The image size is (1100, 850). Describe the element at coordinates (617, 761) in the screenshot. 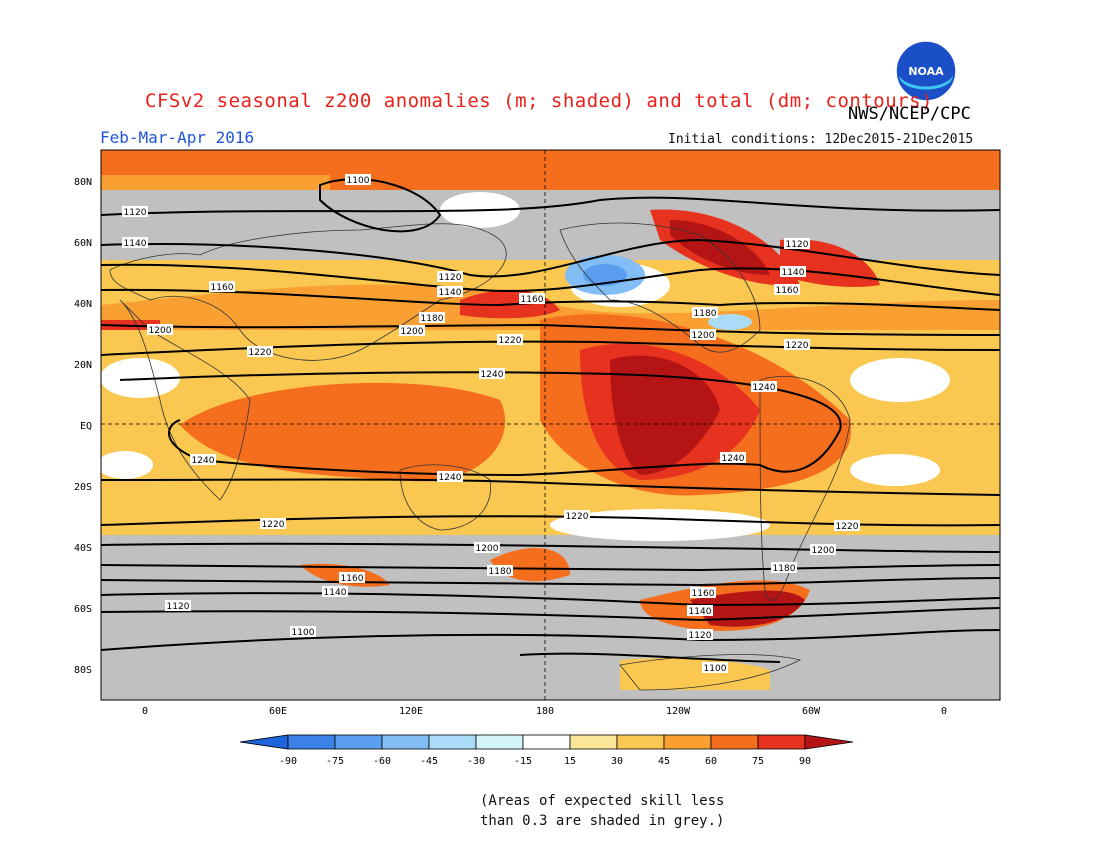

I see `colorbar-tick-label: 30` at that location.